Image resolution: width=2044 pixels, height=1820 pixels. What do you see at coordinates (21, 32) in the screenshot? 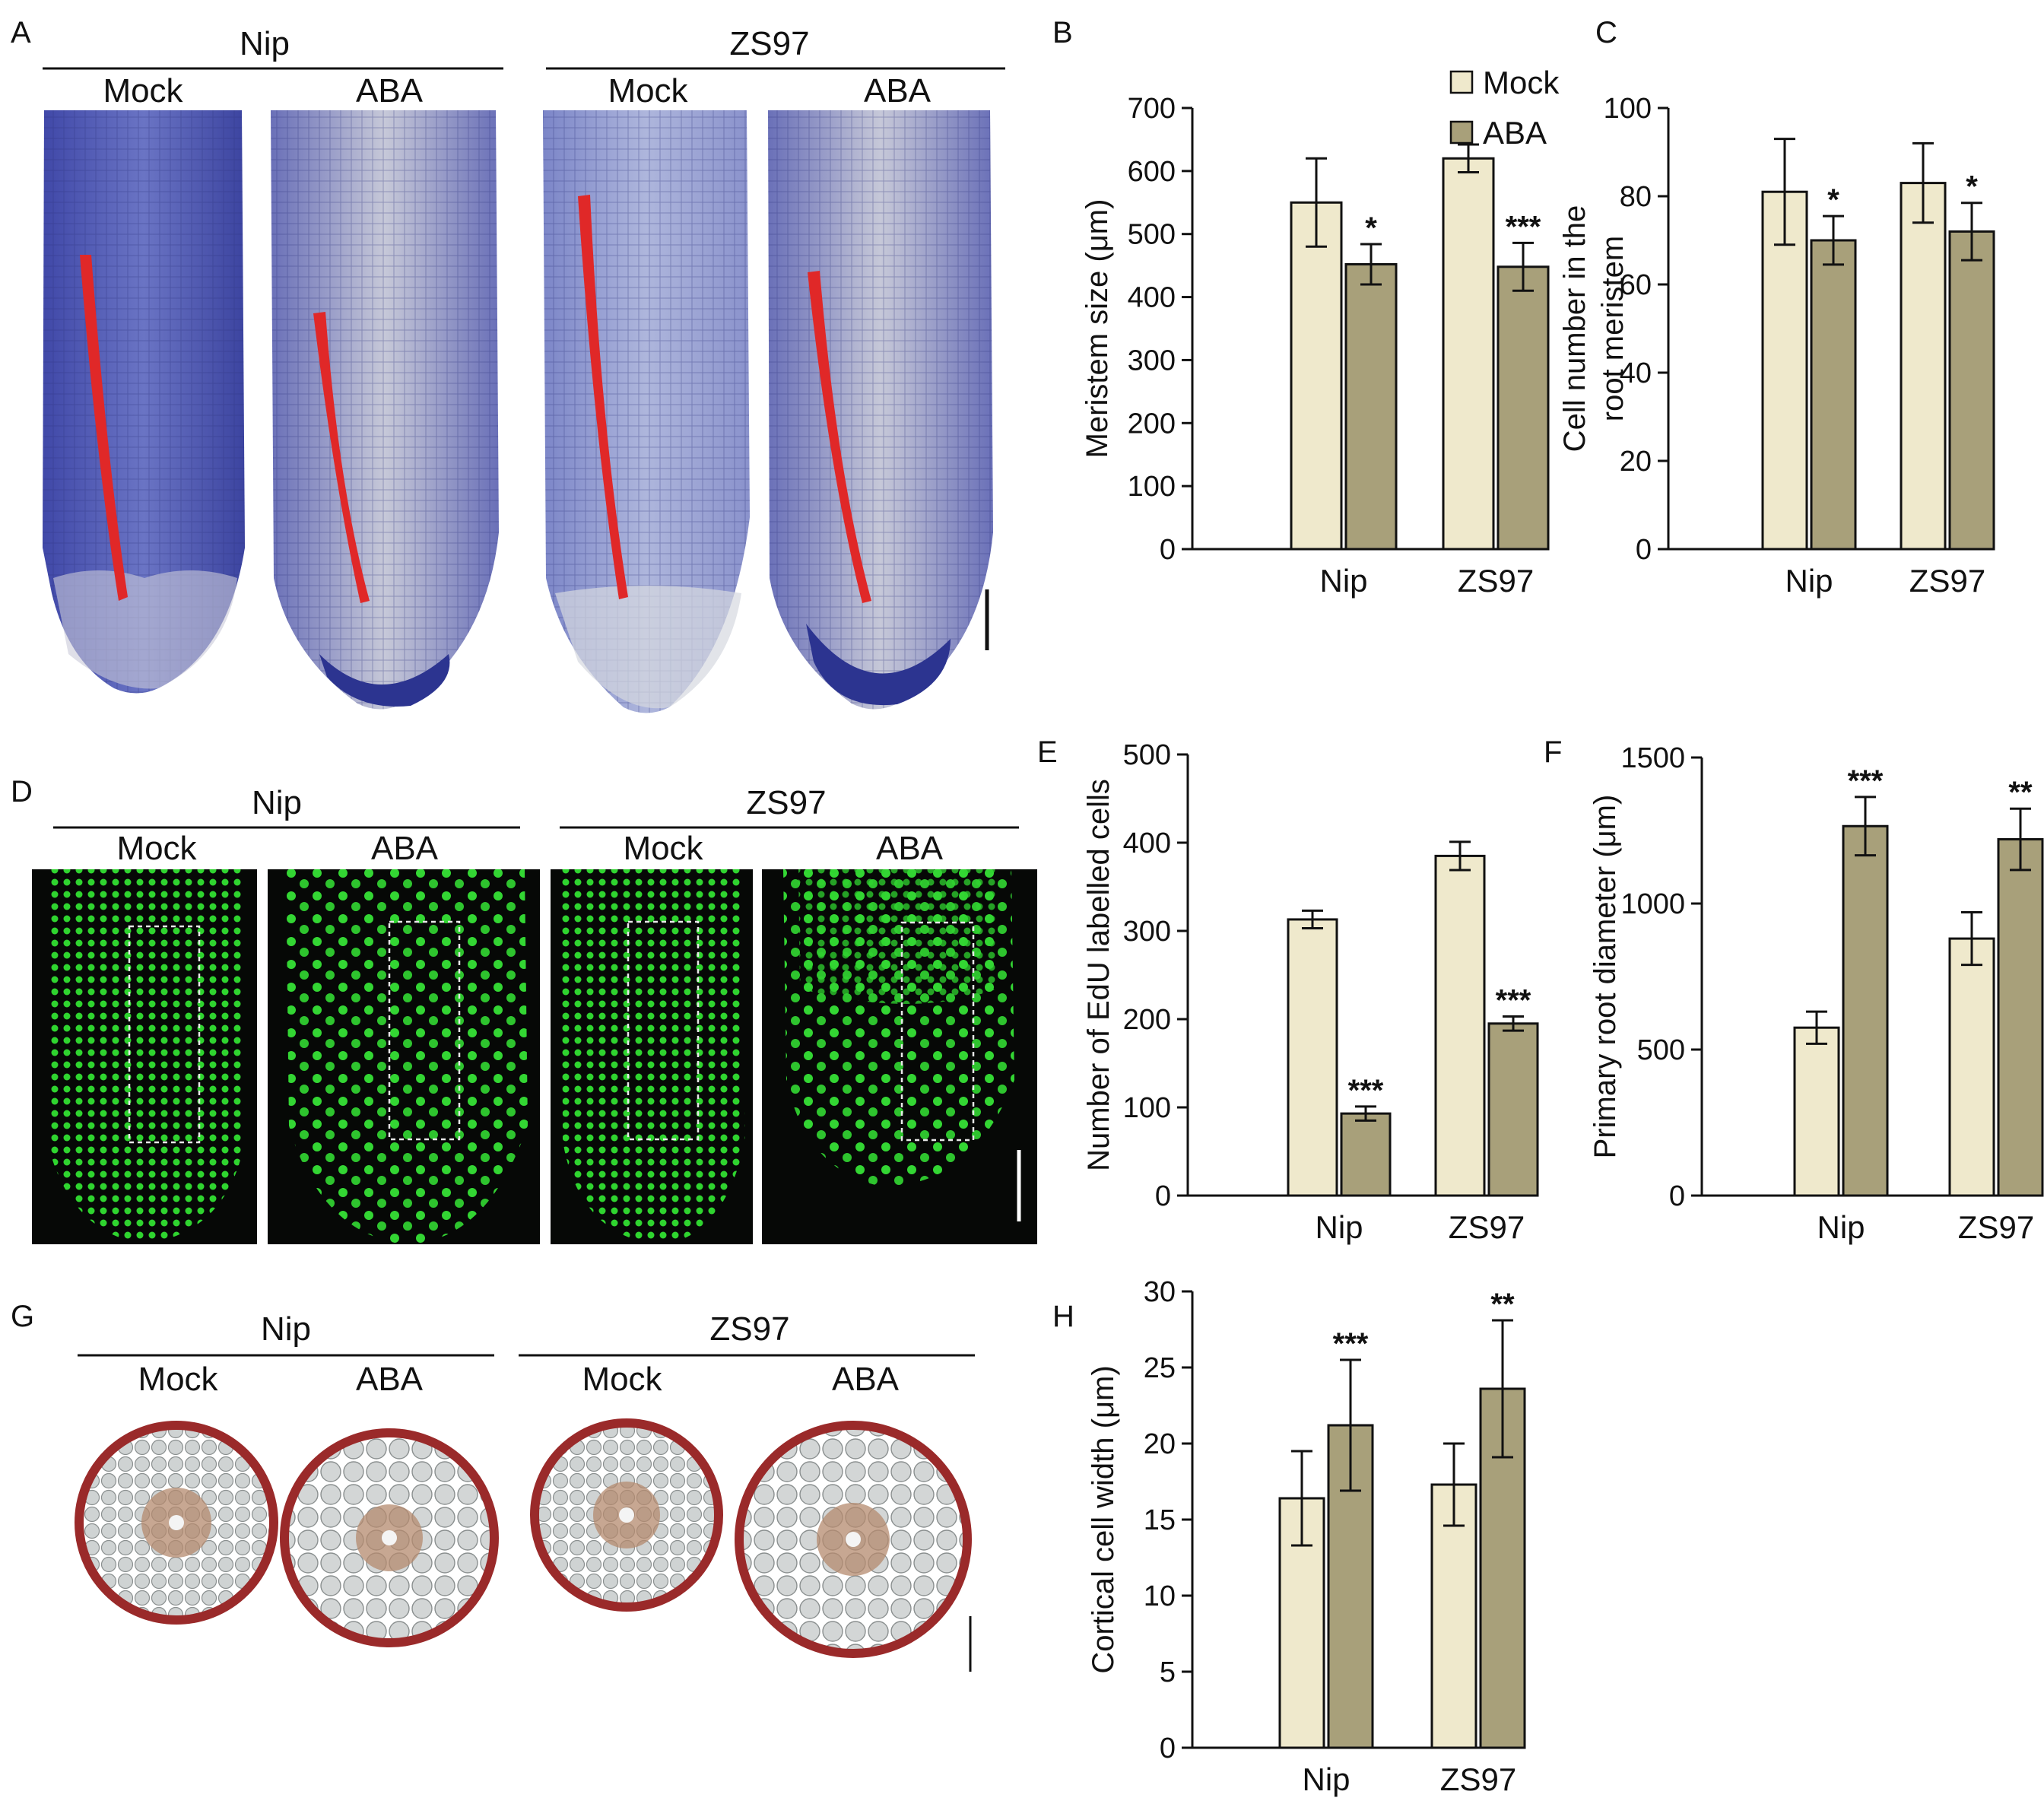
I see `panel-letter-a: A` at bounding box center [21, 32].